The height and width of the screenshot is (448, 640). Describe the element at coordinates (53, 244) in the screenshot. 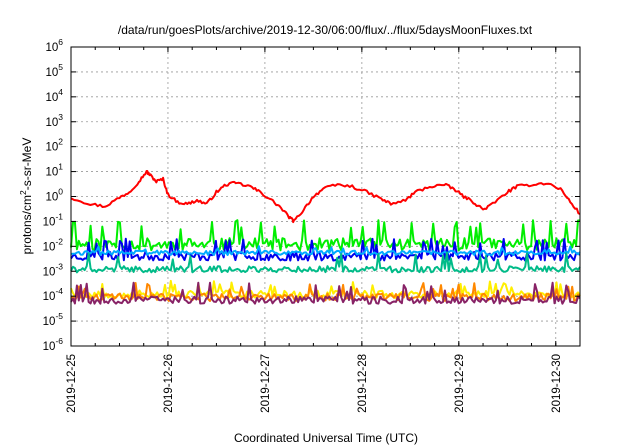

I see `y-tick-label: 10⁻²` at that location.